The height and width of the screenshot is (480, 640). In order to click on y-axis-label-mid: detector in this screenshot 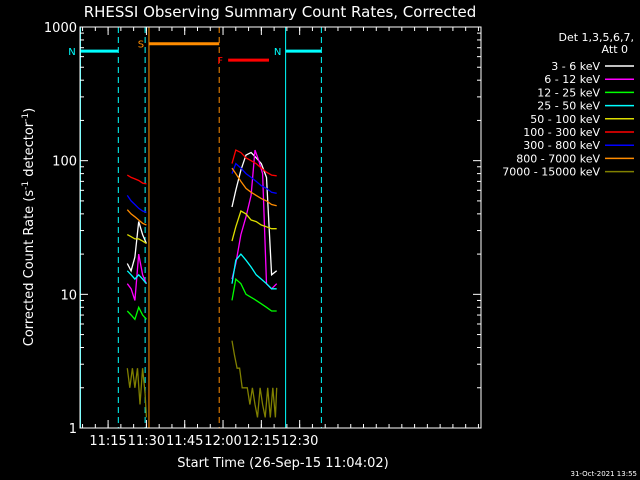, I will do `click(29, 151)`.